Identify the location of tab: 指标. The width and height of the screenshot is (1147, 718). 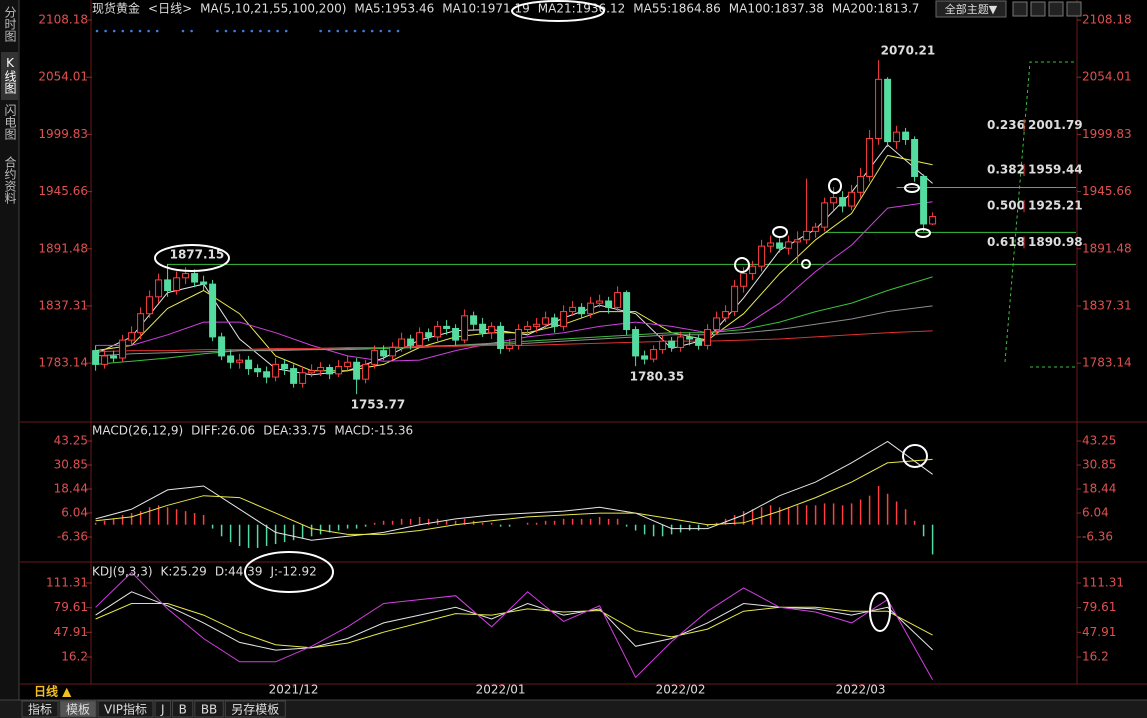
(40, 709).